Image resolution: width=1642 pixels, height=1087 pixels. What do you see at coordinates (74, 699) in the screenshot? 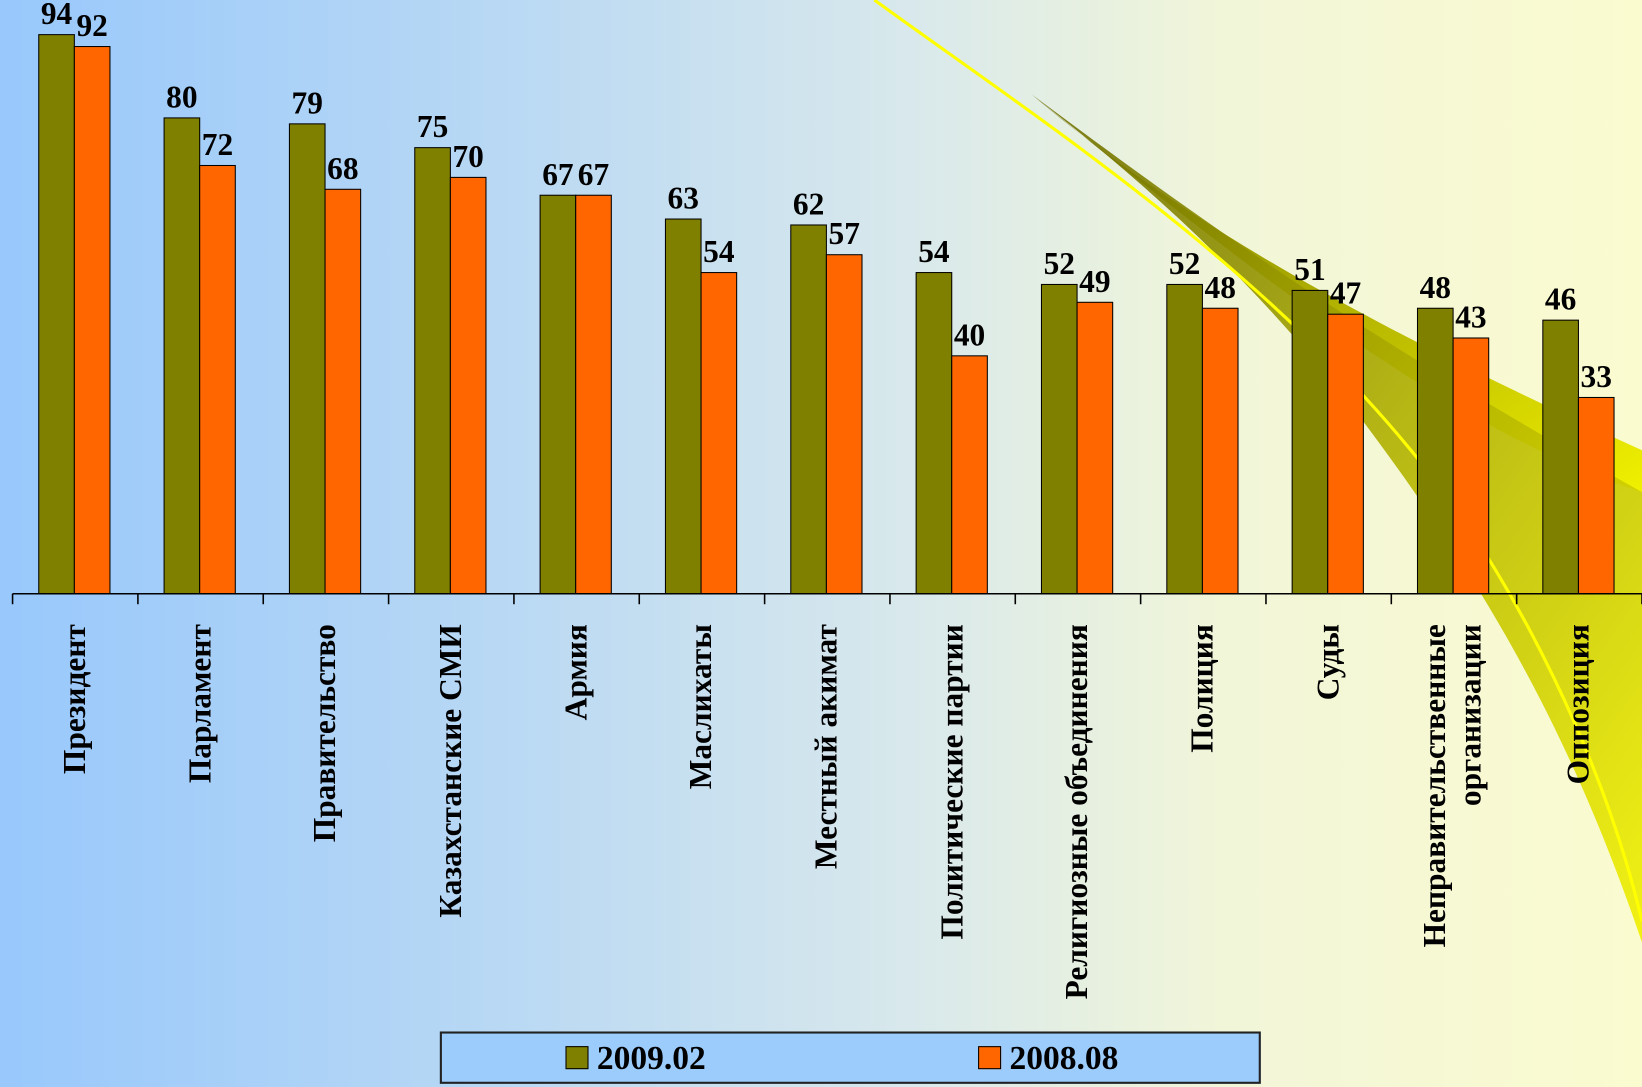
I see `x-tick-label: Президент` at bounding box center [74, 699].